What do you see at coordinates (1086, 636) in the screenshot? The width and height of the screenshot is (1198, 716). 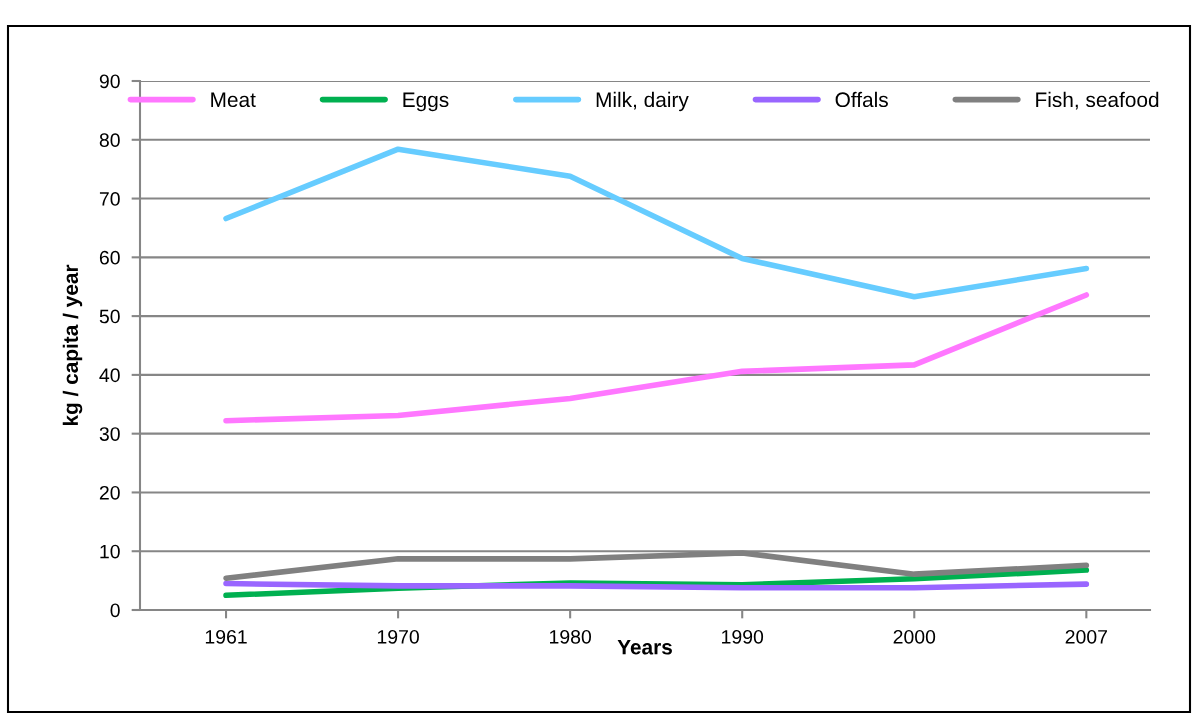 I see `x-tick-label: 2007` at bounding box center [1086, 636].